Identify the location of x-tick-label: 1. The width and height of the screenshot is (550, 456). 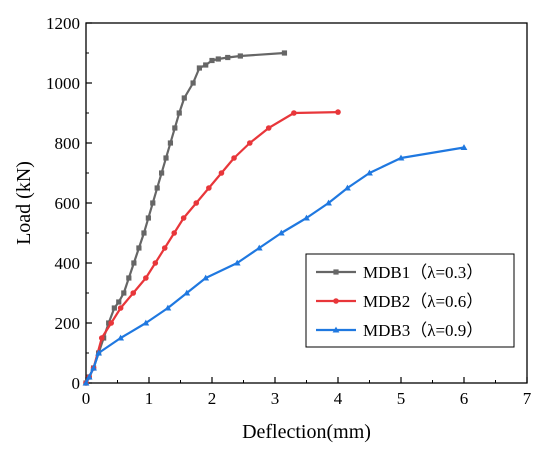
(149, 398).